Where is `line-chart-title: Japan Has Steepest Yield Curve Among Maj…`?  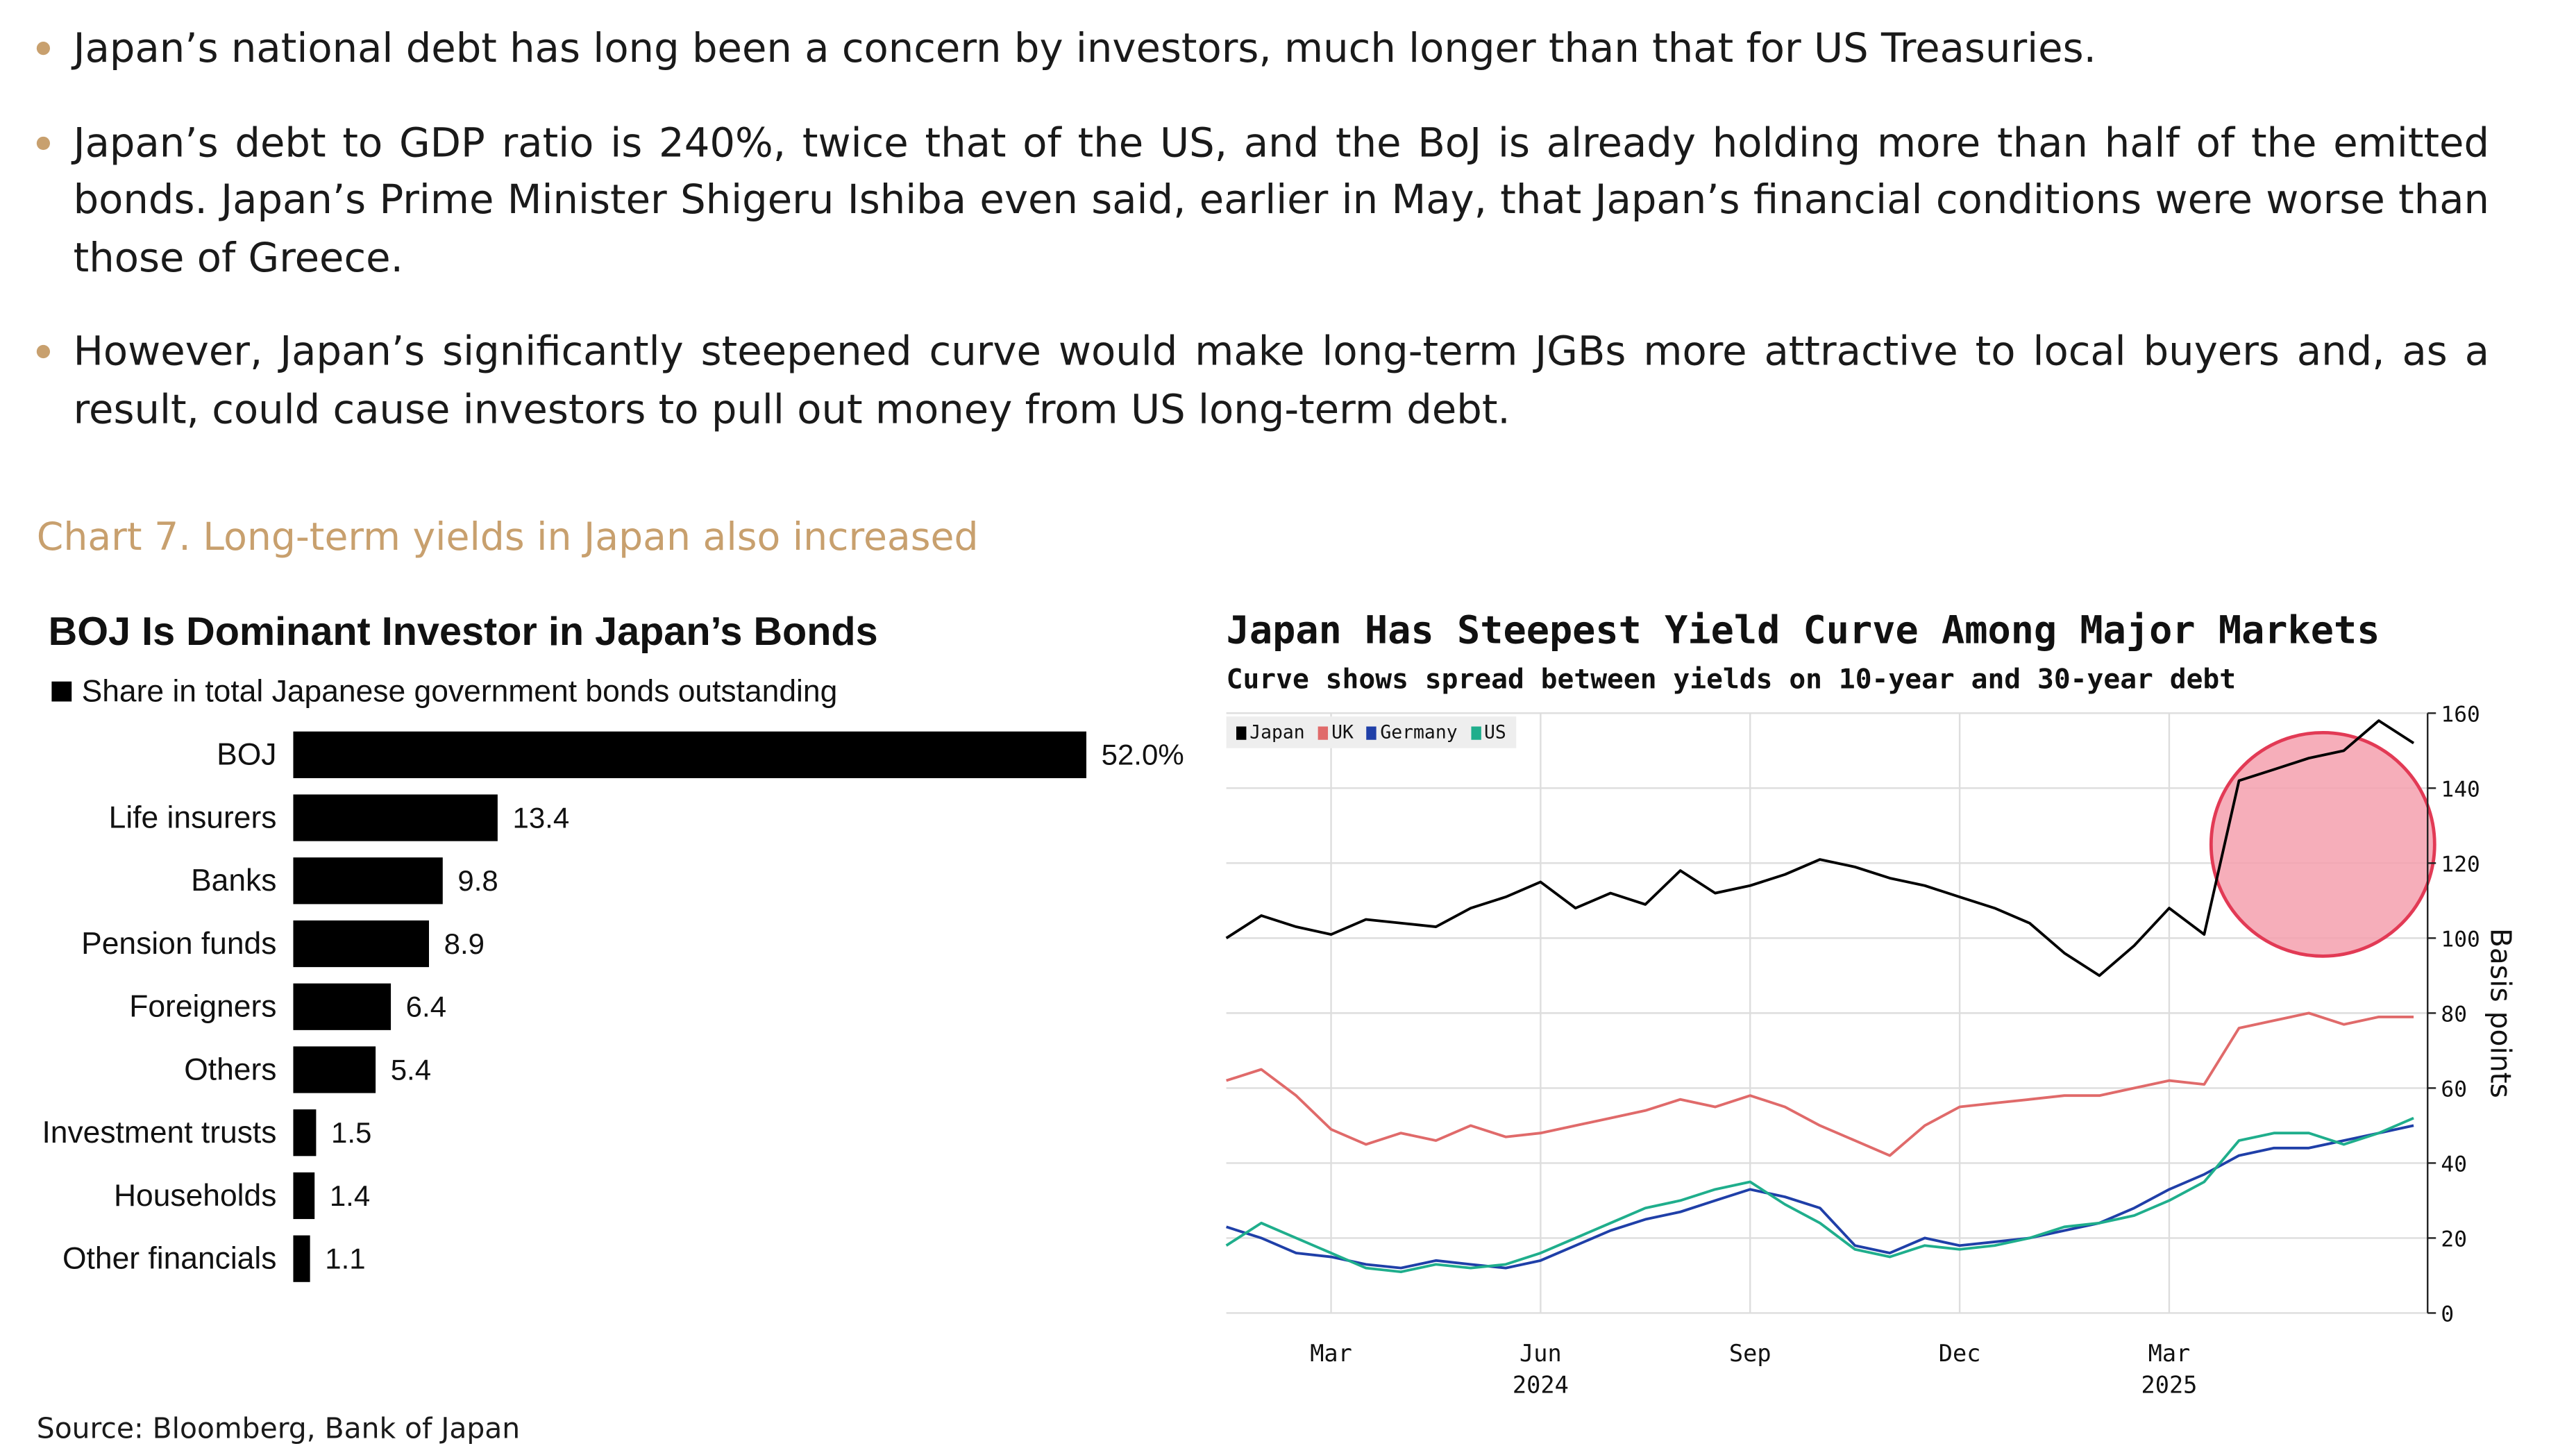 line-chart-title: Japan Has Steepest Yield Curve Among Maj… is located at coordinates (1803, 631).